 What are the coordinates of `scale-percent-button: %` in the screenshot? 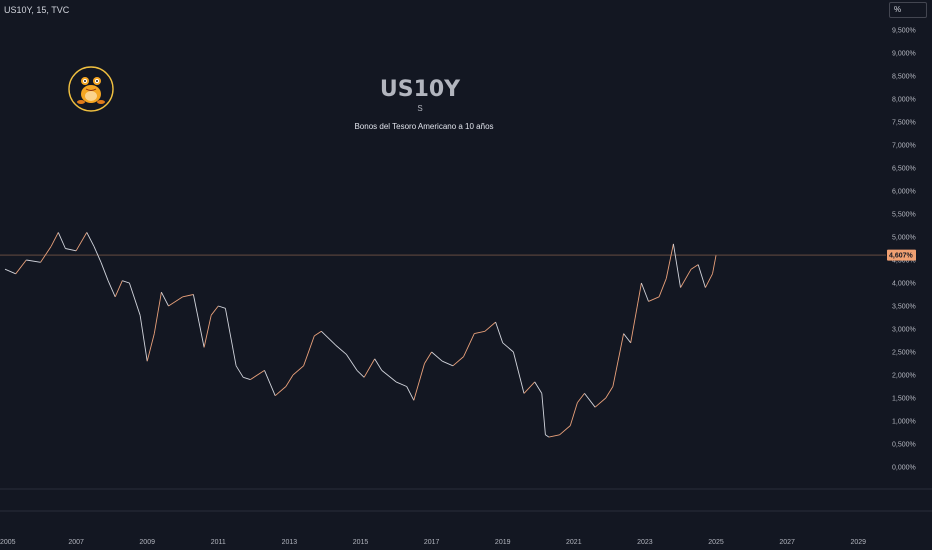 It's located at (908, 10).